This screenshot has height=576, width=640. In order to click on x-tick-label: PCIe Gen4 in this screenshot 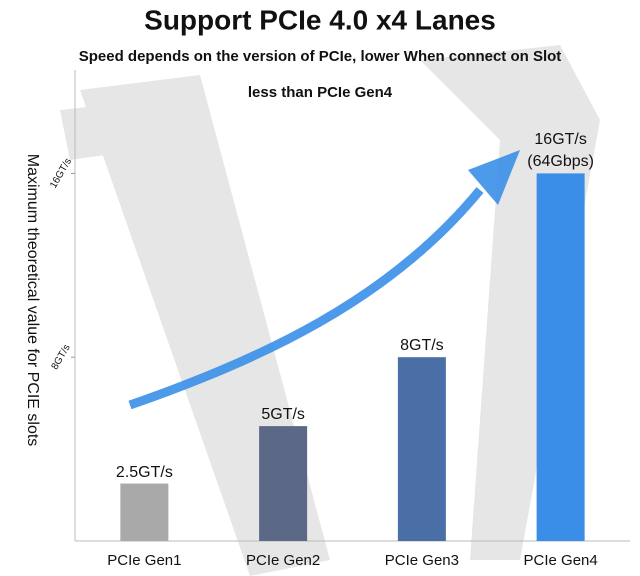, I will do `click(561, 560)`.